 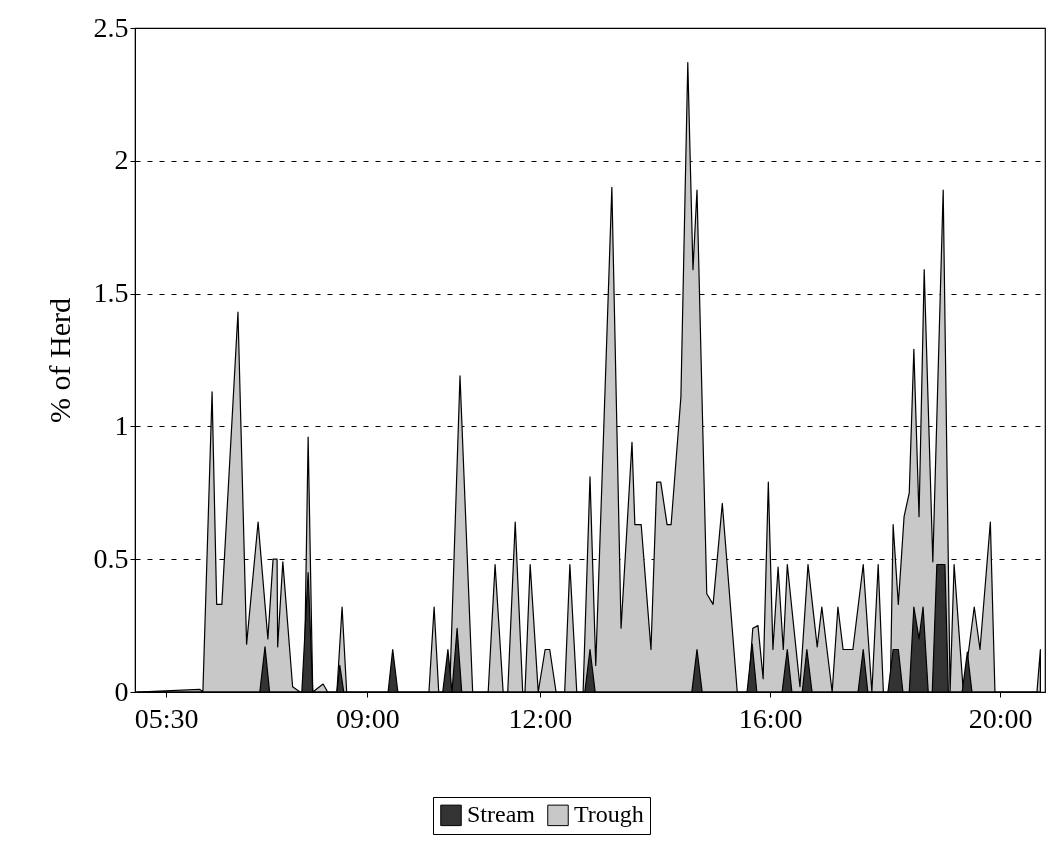 What do you see at coordinates (368, 718) in the screenshot?
I see `x-tick-label: 09:00` at bounding box center [368, 718].